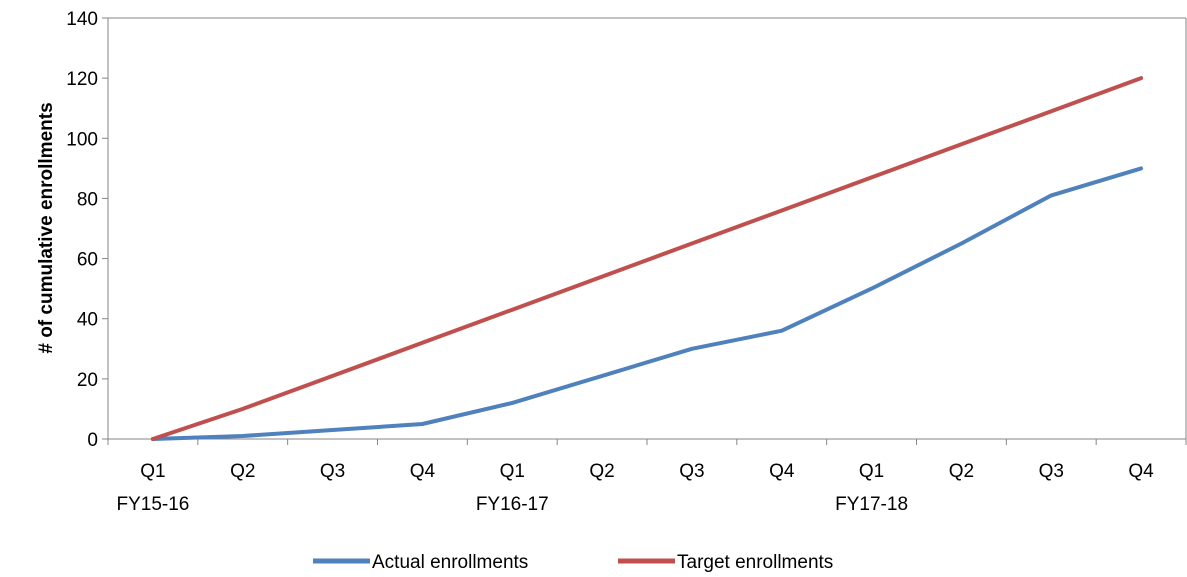 The width and height of the screenshot is (1187, 577). I want to click on y-tick-label: 60, so click(87, 260).